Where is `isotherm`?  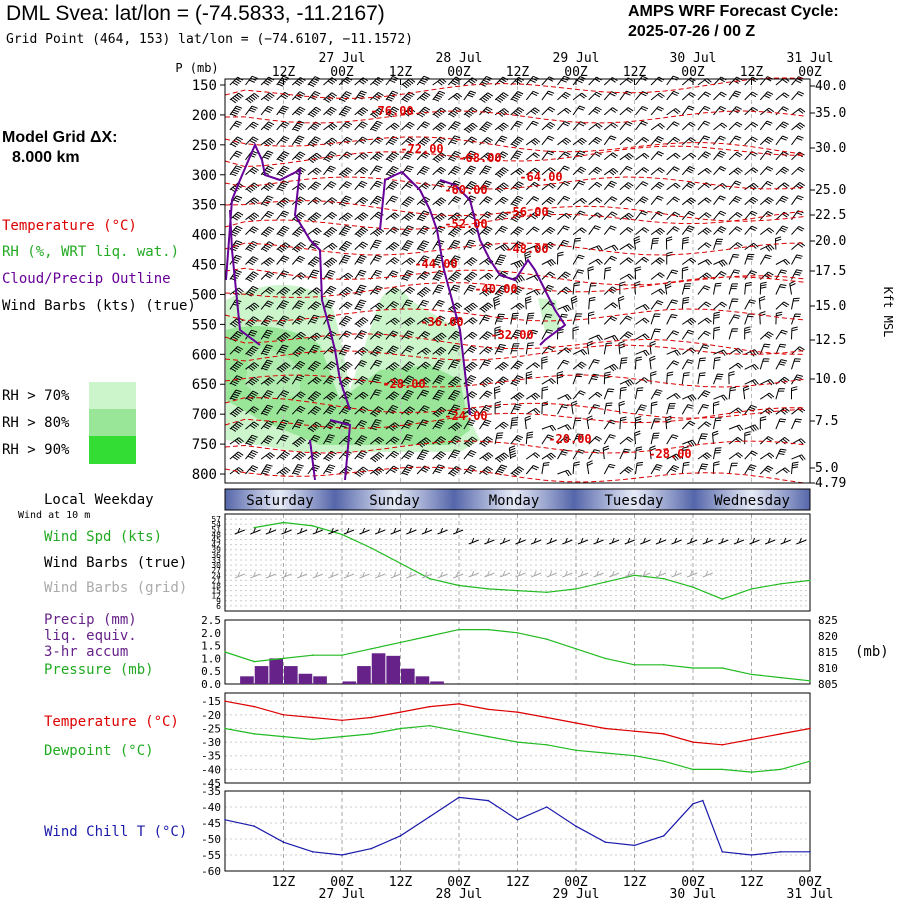 isotherm is located at coordinates (515, 117).